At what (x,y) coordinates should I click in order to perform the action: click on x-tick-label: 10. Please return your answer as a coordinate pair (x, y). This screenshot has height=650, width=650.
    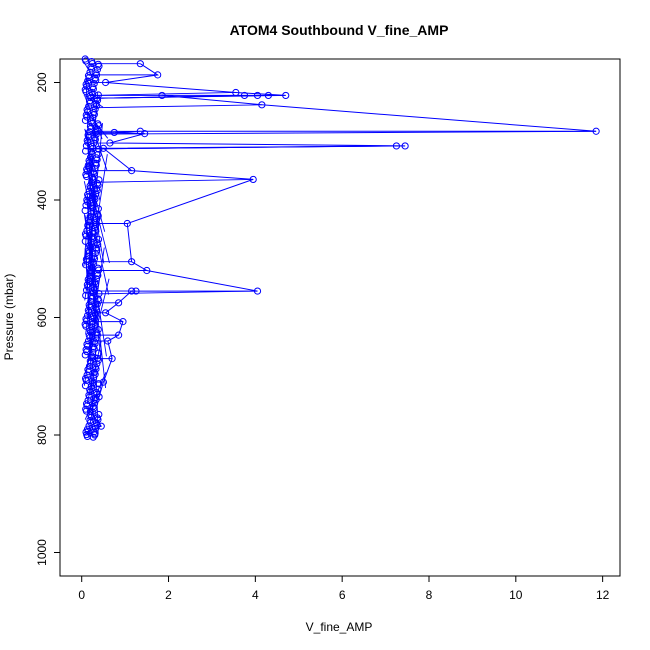
    Looking at the image, I should click on (516, 595).